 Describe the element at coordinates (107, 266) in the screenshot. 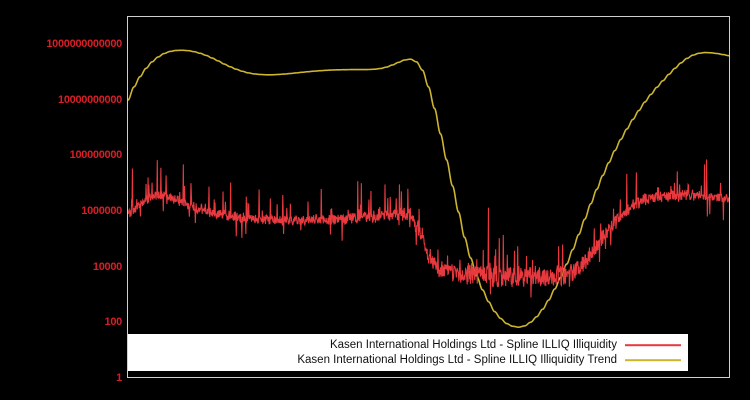

I see `y-tick-label: 10000` at that location.